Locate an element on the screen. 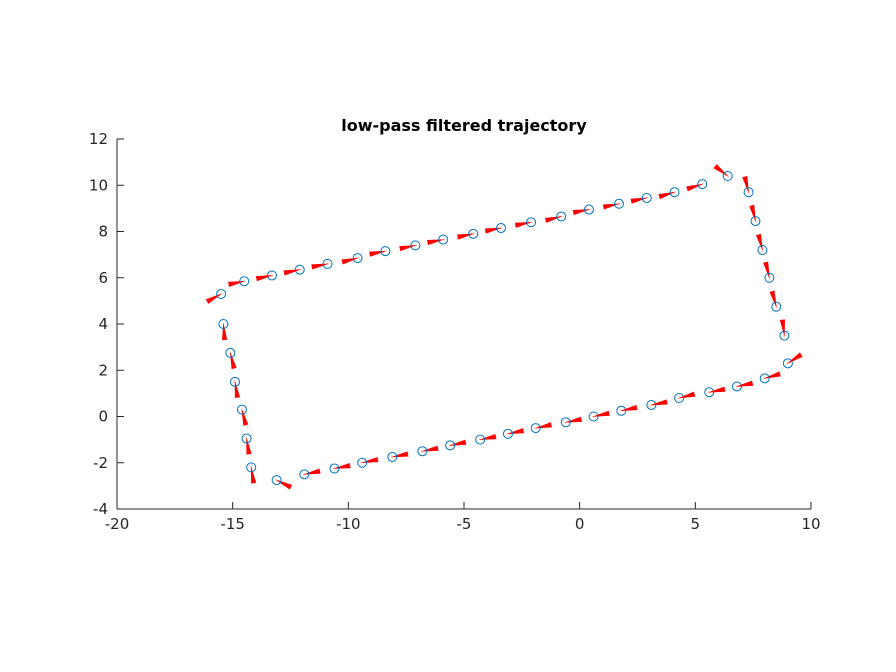  x-tick-label: -15 is located at coordinates (232, 524).